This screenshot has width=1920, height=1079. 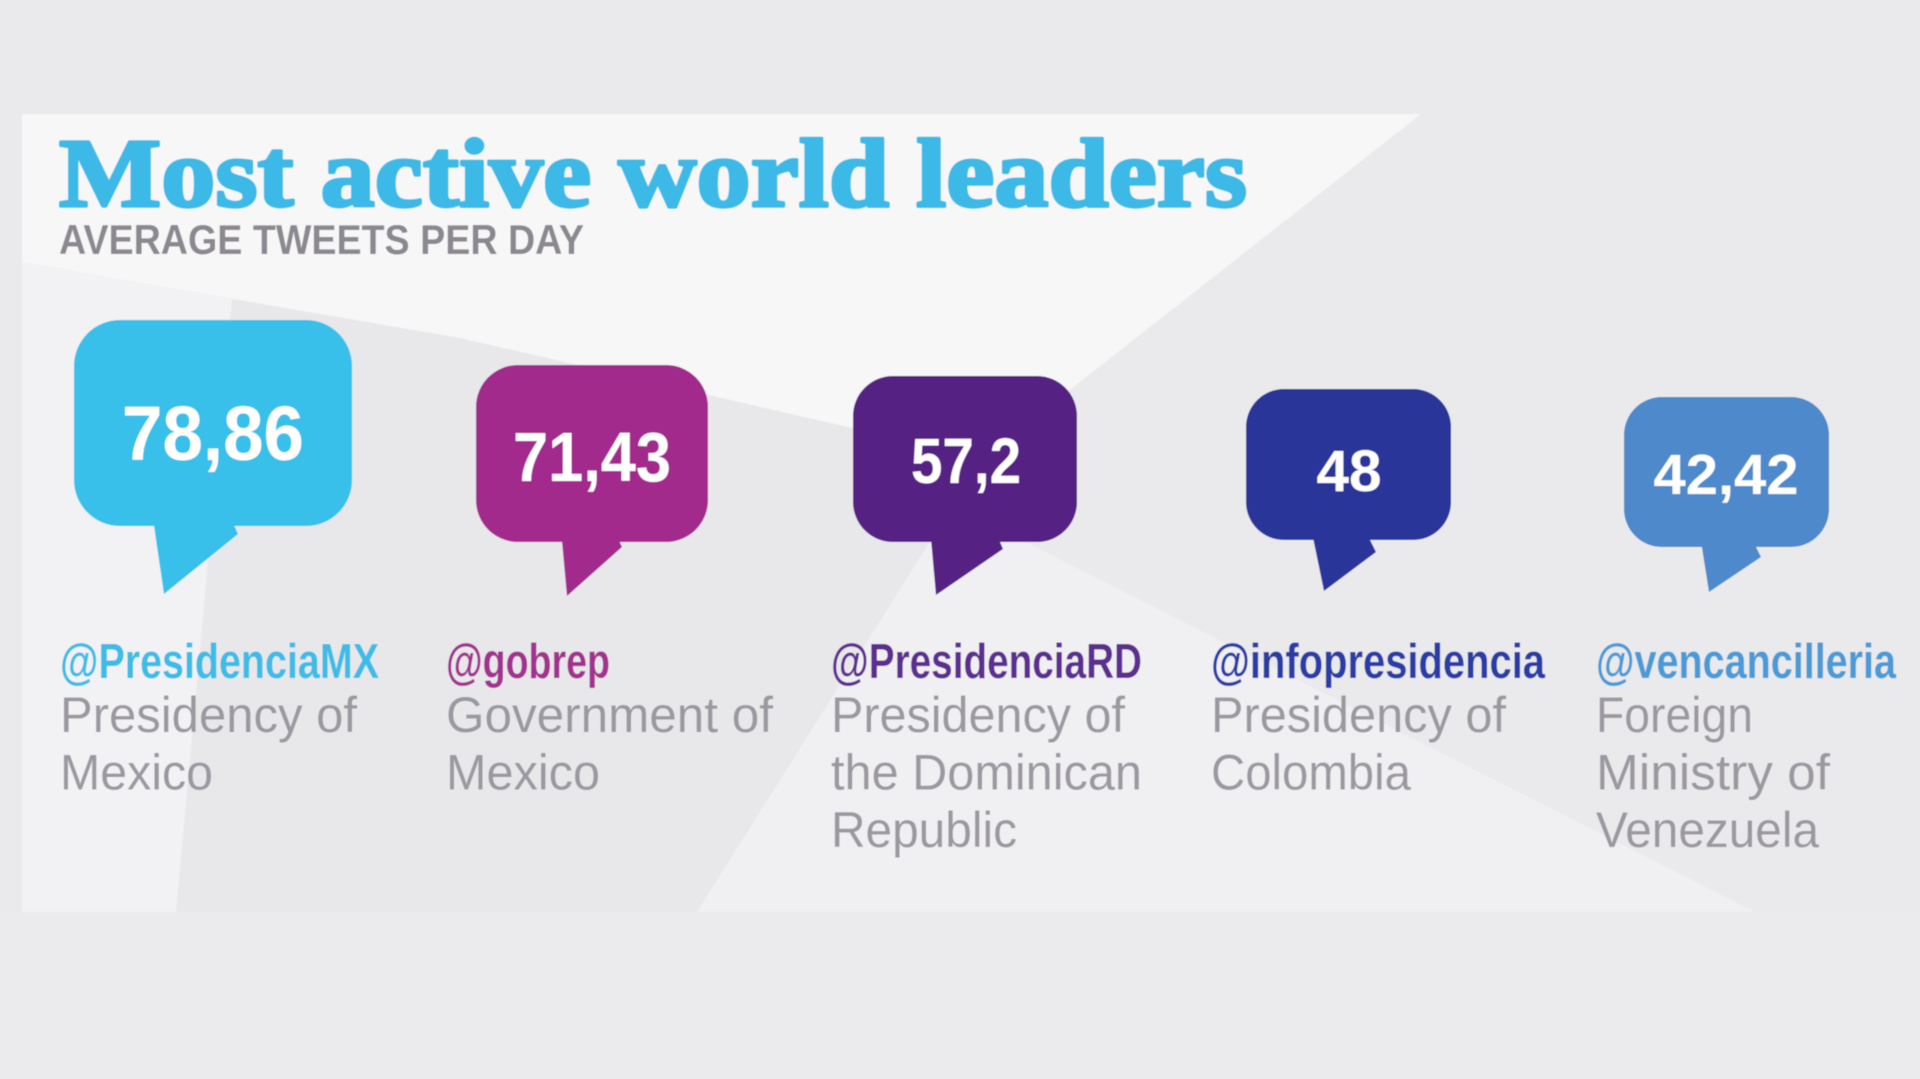 What do you see at coordinates (966, 461) in the screenshot?
I see `svg-text: 57,2` at bounding box center [966, 461].